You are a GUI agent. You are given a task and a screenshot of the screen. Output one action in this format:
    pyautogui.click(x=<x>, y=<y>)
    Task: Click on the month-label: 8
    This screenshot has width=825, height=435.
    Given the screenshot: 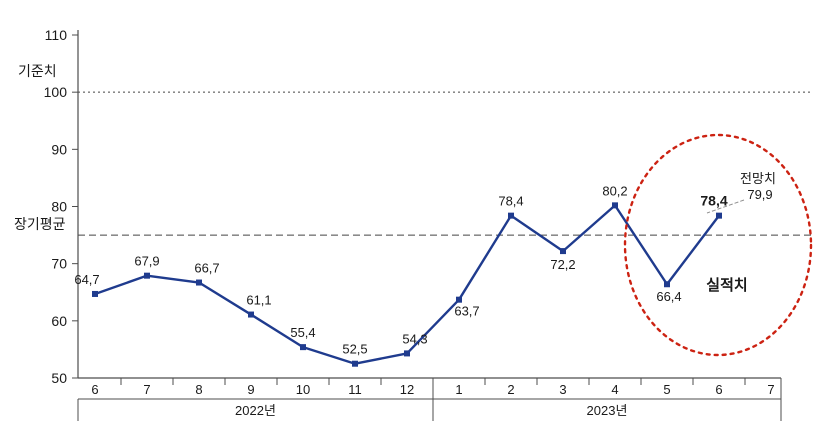 What is the action you would take?
    pyautogui.click(x=198, y=389)
    